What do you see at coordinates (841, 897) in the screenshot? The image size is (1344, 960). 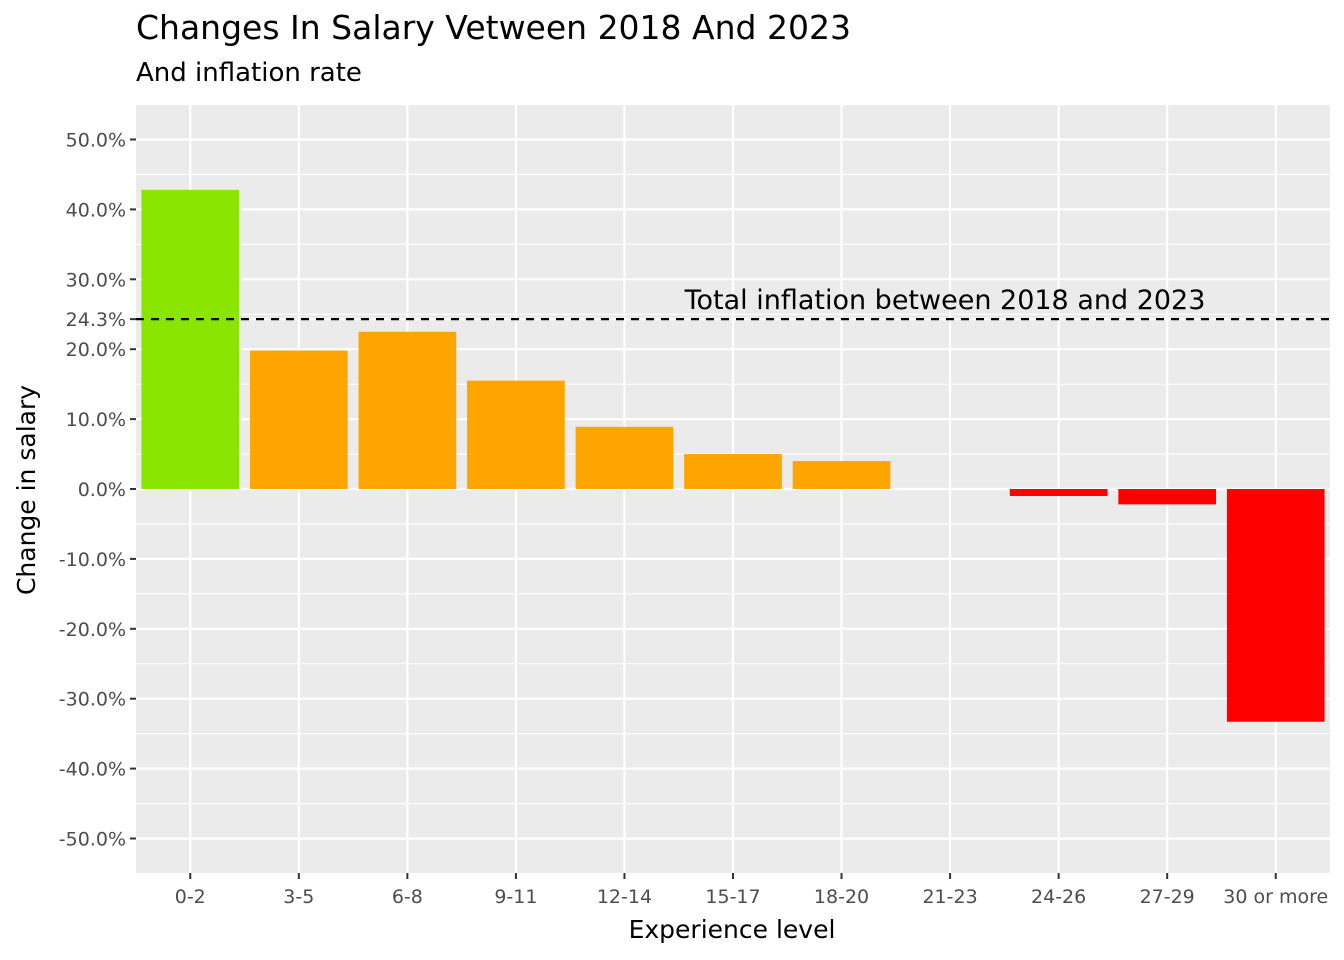 I see `x-tick-label: 18-20` at bounding box center [841, 897].